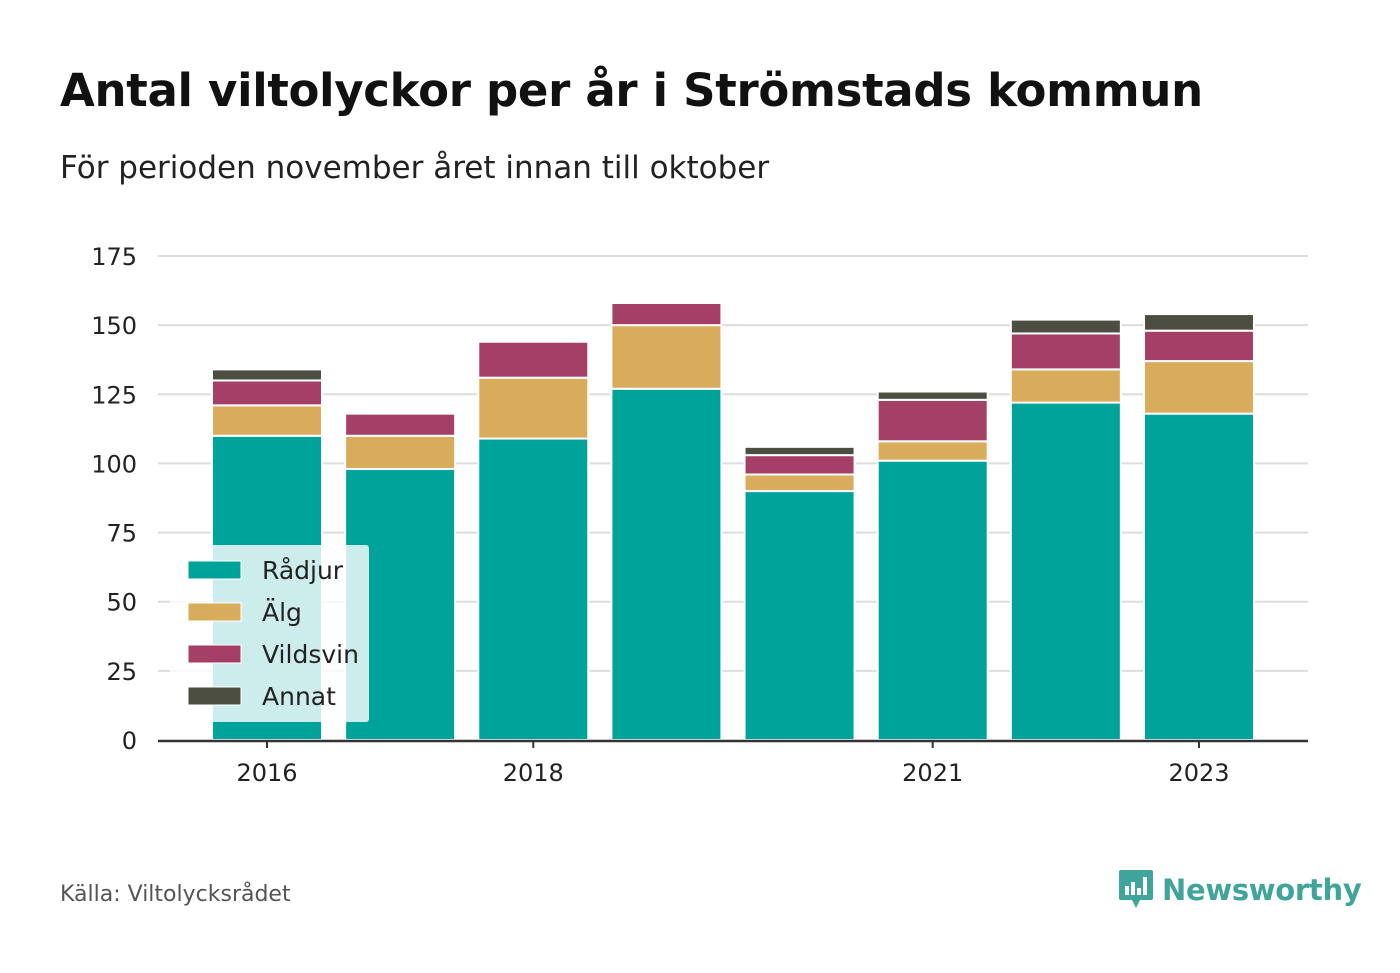  What do you see at coordinates (533, 773) in the screenshot?
I see `x-tick-label: 2018` at bounding box center [533, 773].